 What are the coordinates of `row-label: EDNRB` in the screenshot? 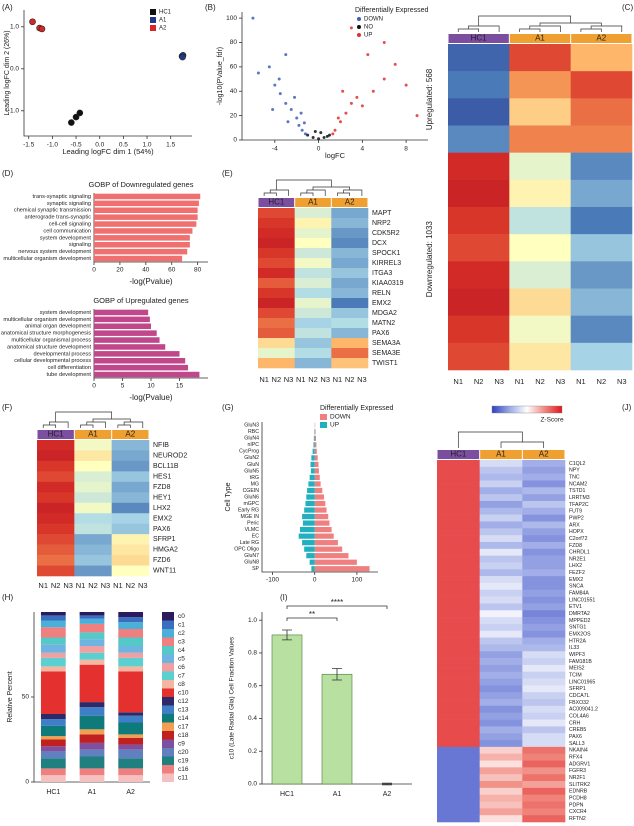 It's located at (578, 792).